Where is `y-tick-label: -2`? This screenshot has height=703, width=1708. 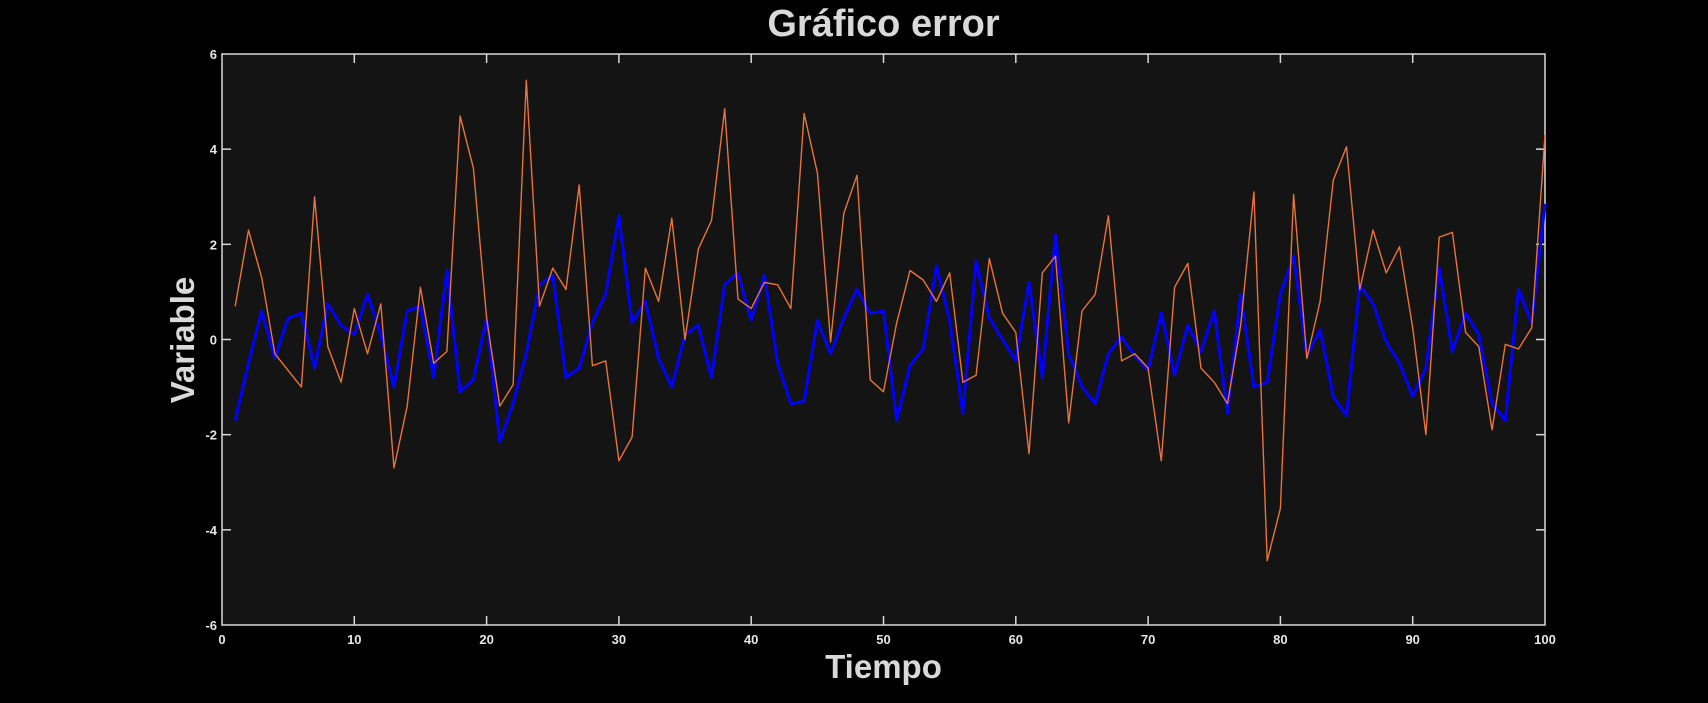
y-tick-label: -2 is located at coordinates (211, 435).